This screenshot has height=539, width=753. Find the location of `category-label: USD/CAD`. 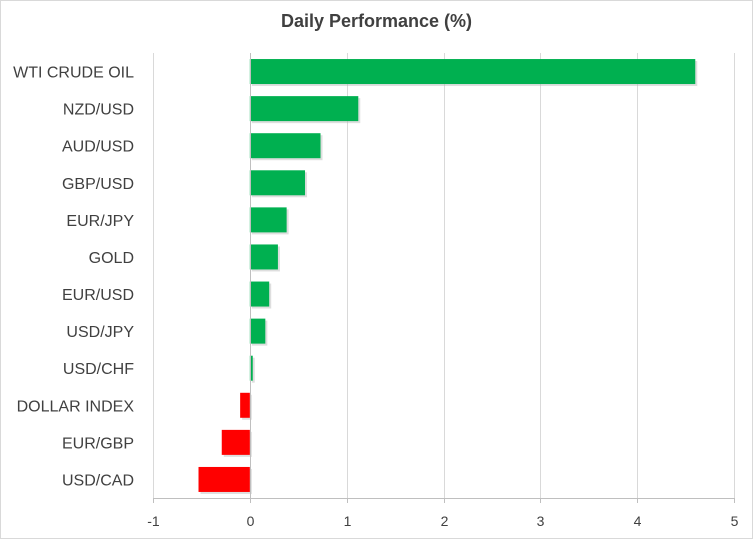

category-label: USD/CAD is located at coordinates (98, 480).